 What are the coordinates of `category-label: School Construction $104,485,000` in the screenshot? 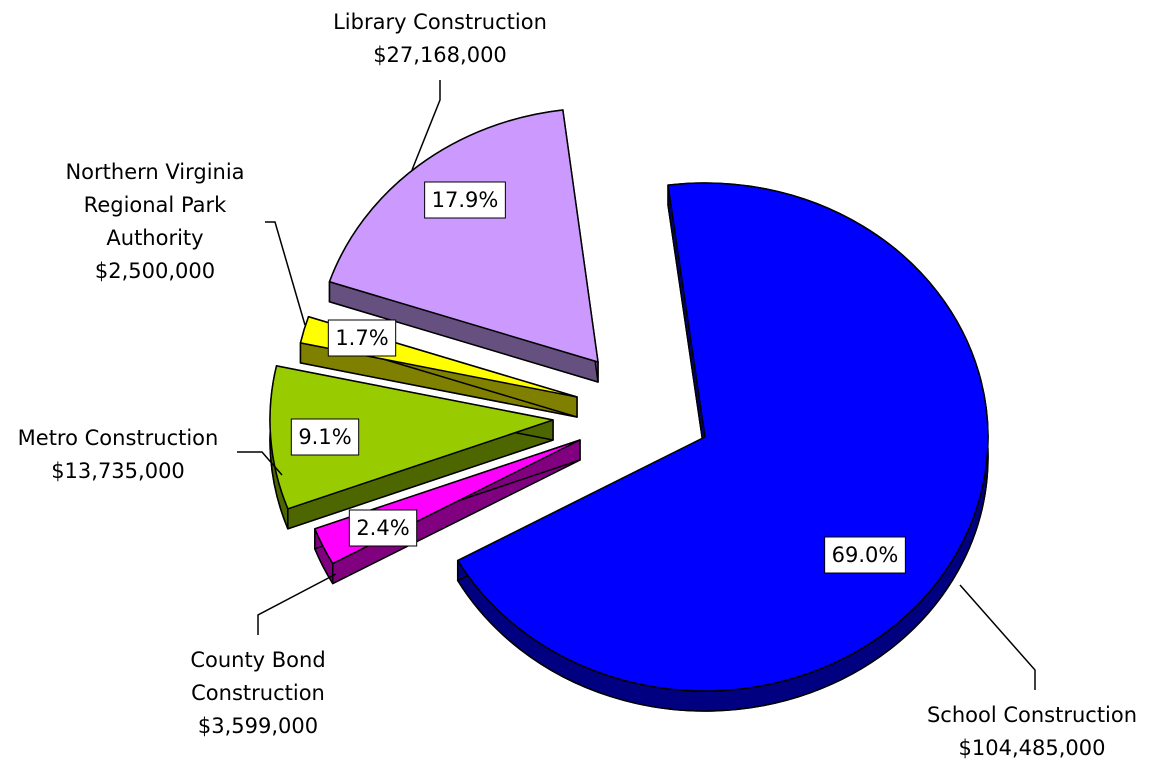 It's located at (1031, 730).